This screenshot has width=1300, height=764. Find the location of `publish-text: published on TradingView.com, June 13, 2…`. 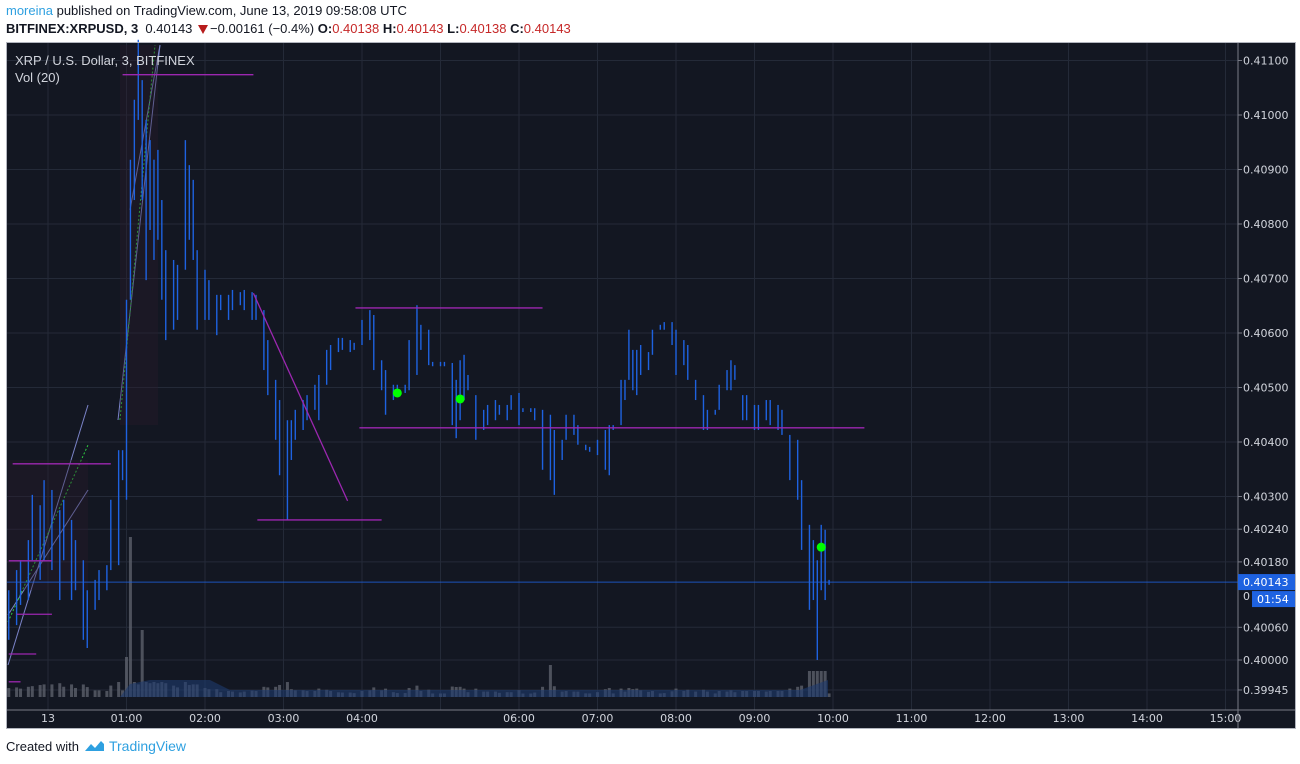

publish-text: published on TradingView.com, June 13, 2… is located at coordinates (231, 10).